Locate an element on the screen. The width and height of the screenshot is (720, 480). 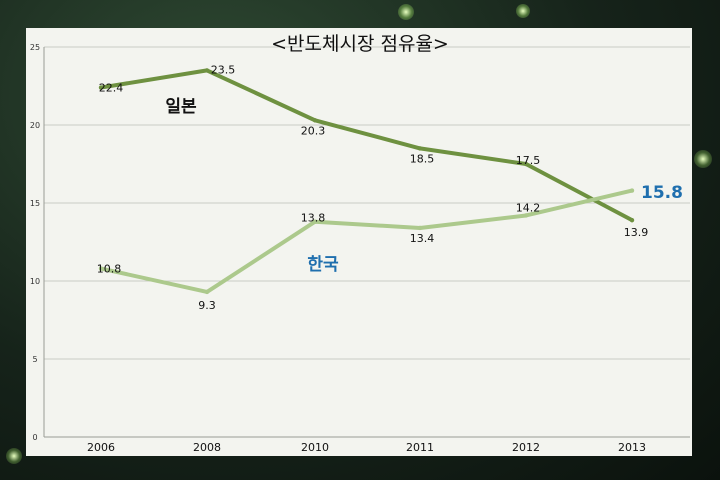
y-tick-label: 15 is located at coordinates (35, 203).